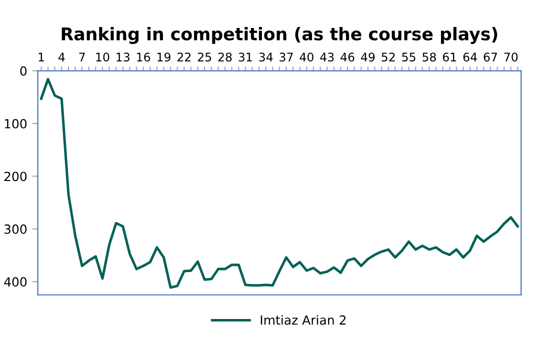 The image size is (540, 337). What do you see at coordinates (266, 57) in the screenshot?
I see `x-tick-label: 34` at bounding box center [266, 57].